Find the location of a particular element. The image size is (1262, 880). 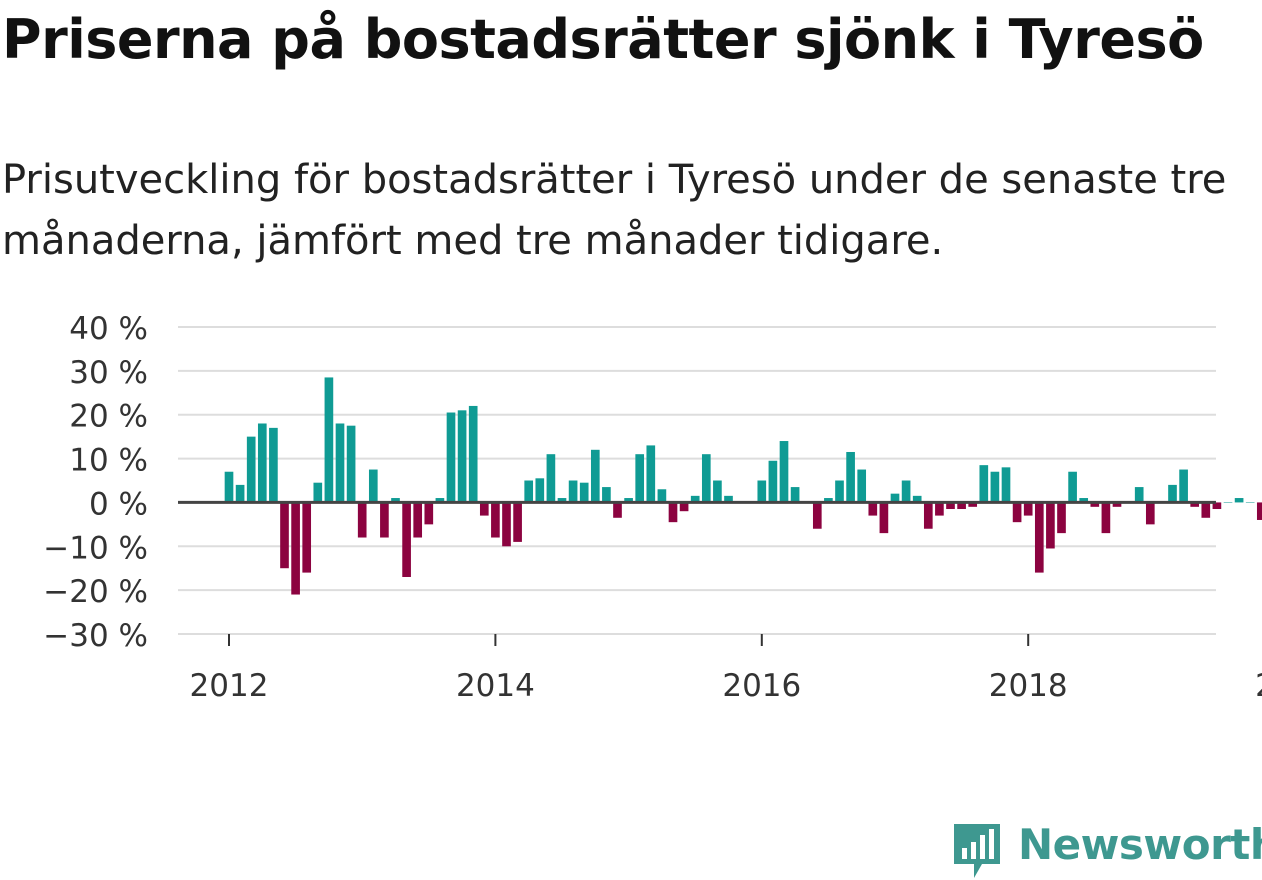

x-tick-label: 2012 is located at coordinates (229, 686).